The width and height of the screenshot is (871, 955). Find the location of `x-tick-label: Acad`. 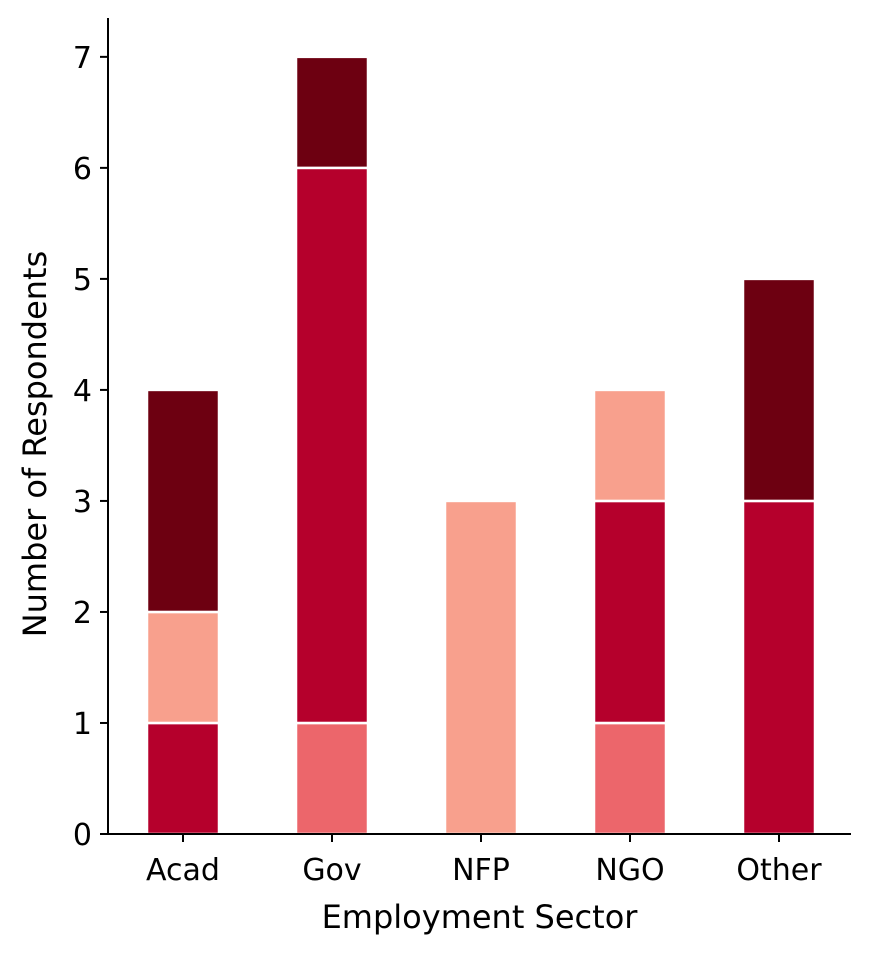

x-tick-label: Acad is located at coordinates (183, 870).